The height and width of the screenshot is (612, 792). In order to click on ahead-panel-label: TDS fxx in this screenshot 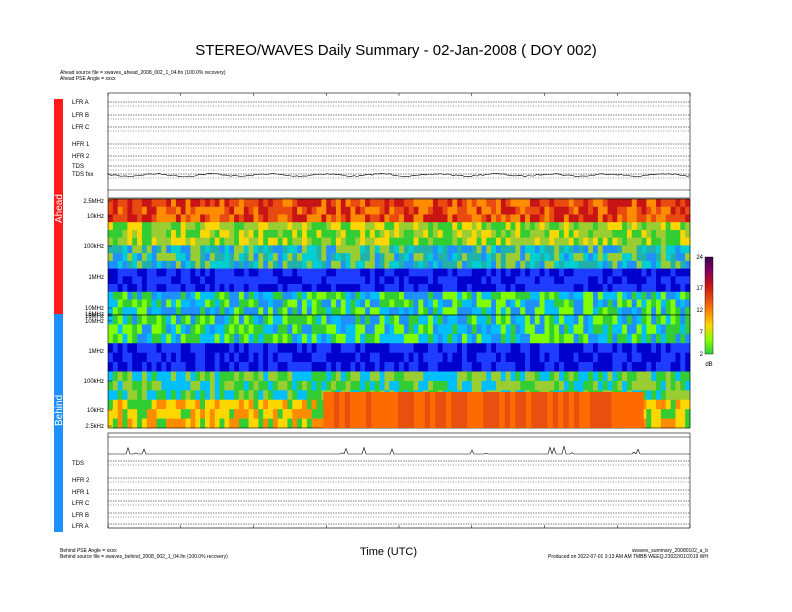, I will do `click(82, 175)`.